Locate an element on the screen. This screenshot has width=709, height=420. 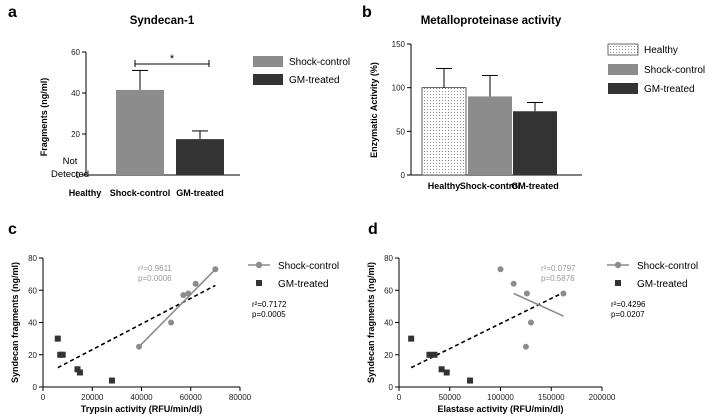
legend-b-gm-treated-swatch is located at coordinates (623, 88).